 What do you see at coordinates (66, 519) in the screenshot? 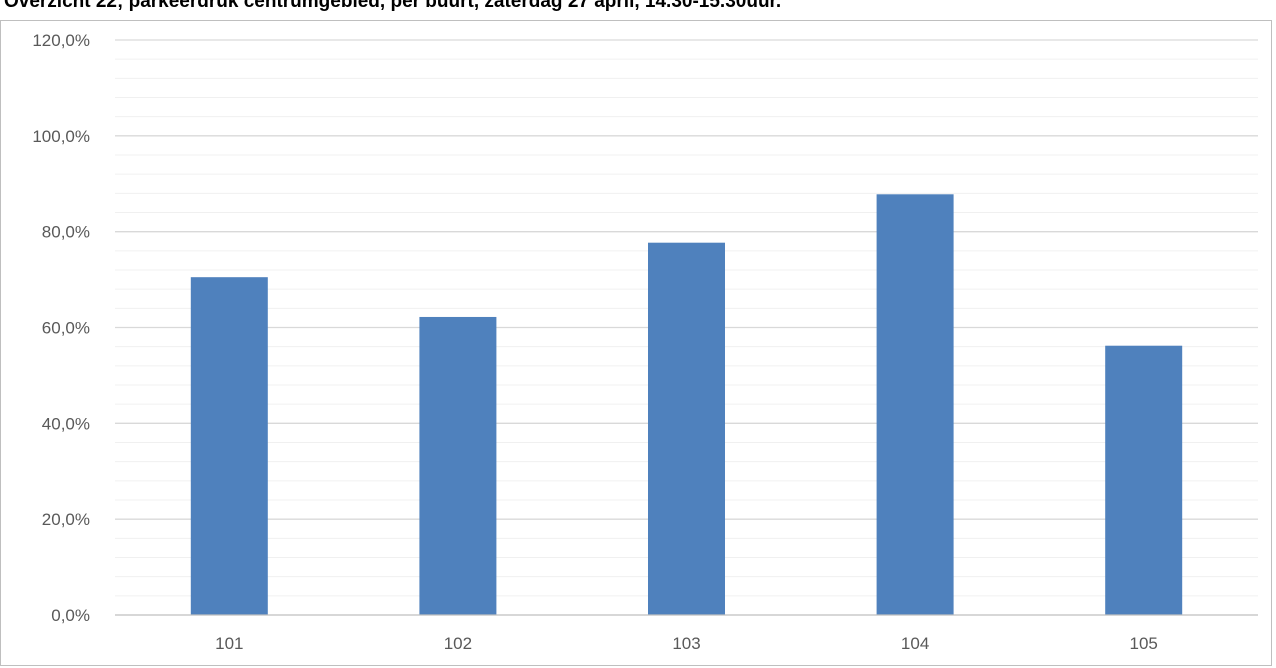
I see `y-tick-label: 20,0%` at bounding box center [66, 519].